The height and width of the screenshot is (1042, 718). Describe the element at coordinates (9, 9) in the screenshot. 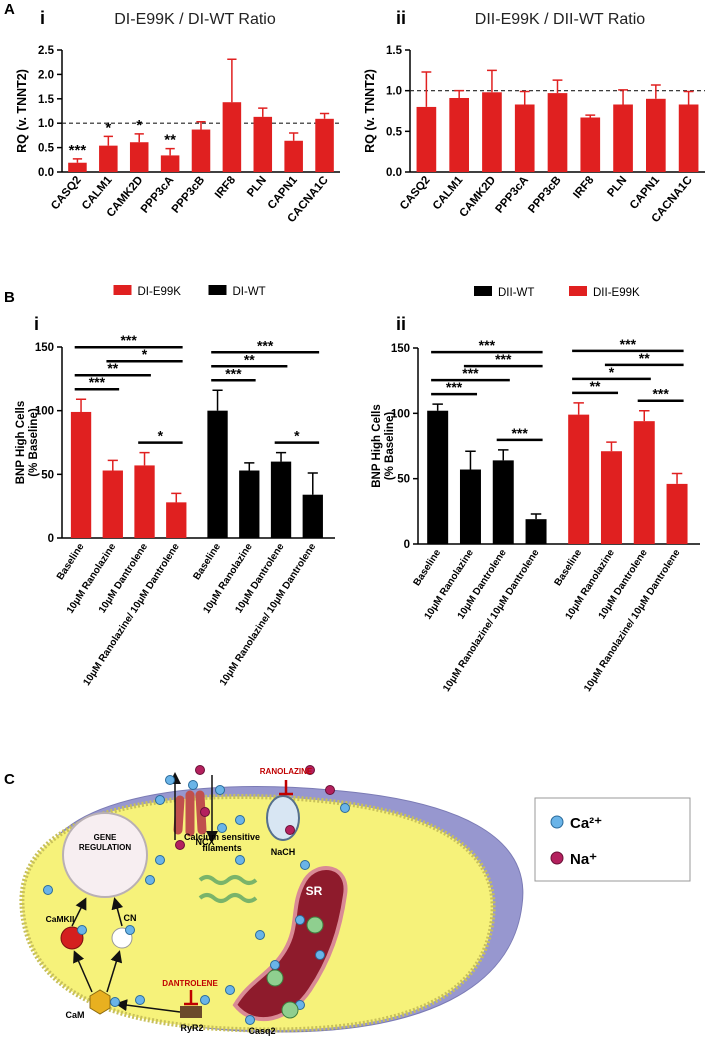

I see `panel-label: A` at that location.